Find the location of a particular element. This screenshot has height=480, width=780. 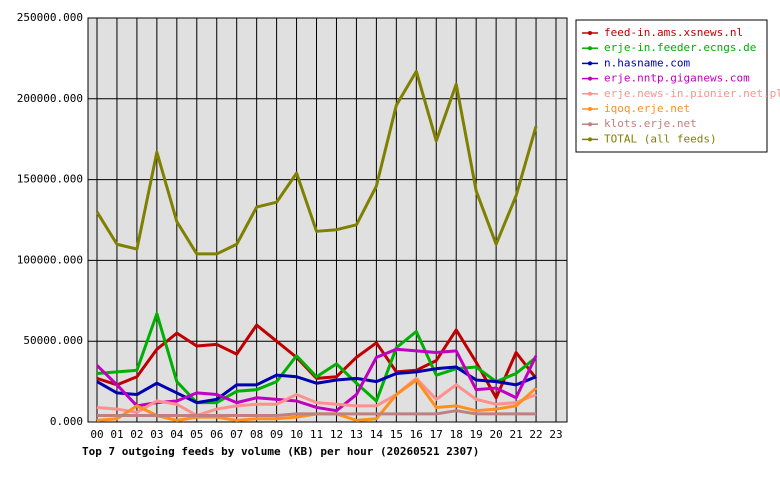

x-tick-label: 16 is located at coordinates (416, 434).